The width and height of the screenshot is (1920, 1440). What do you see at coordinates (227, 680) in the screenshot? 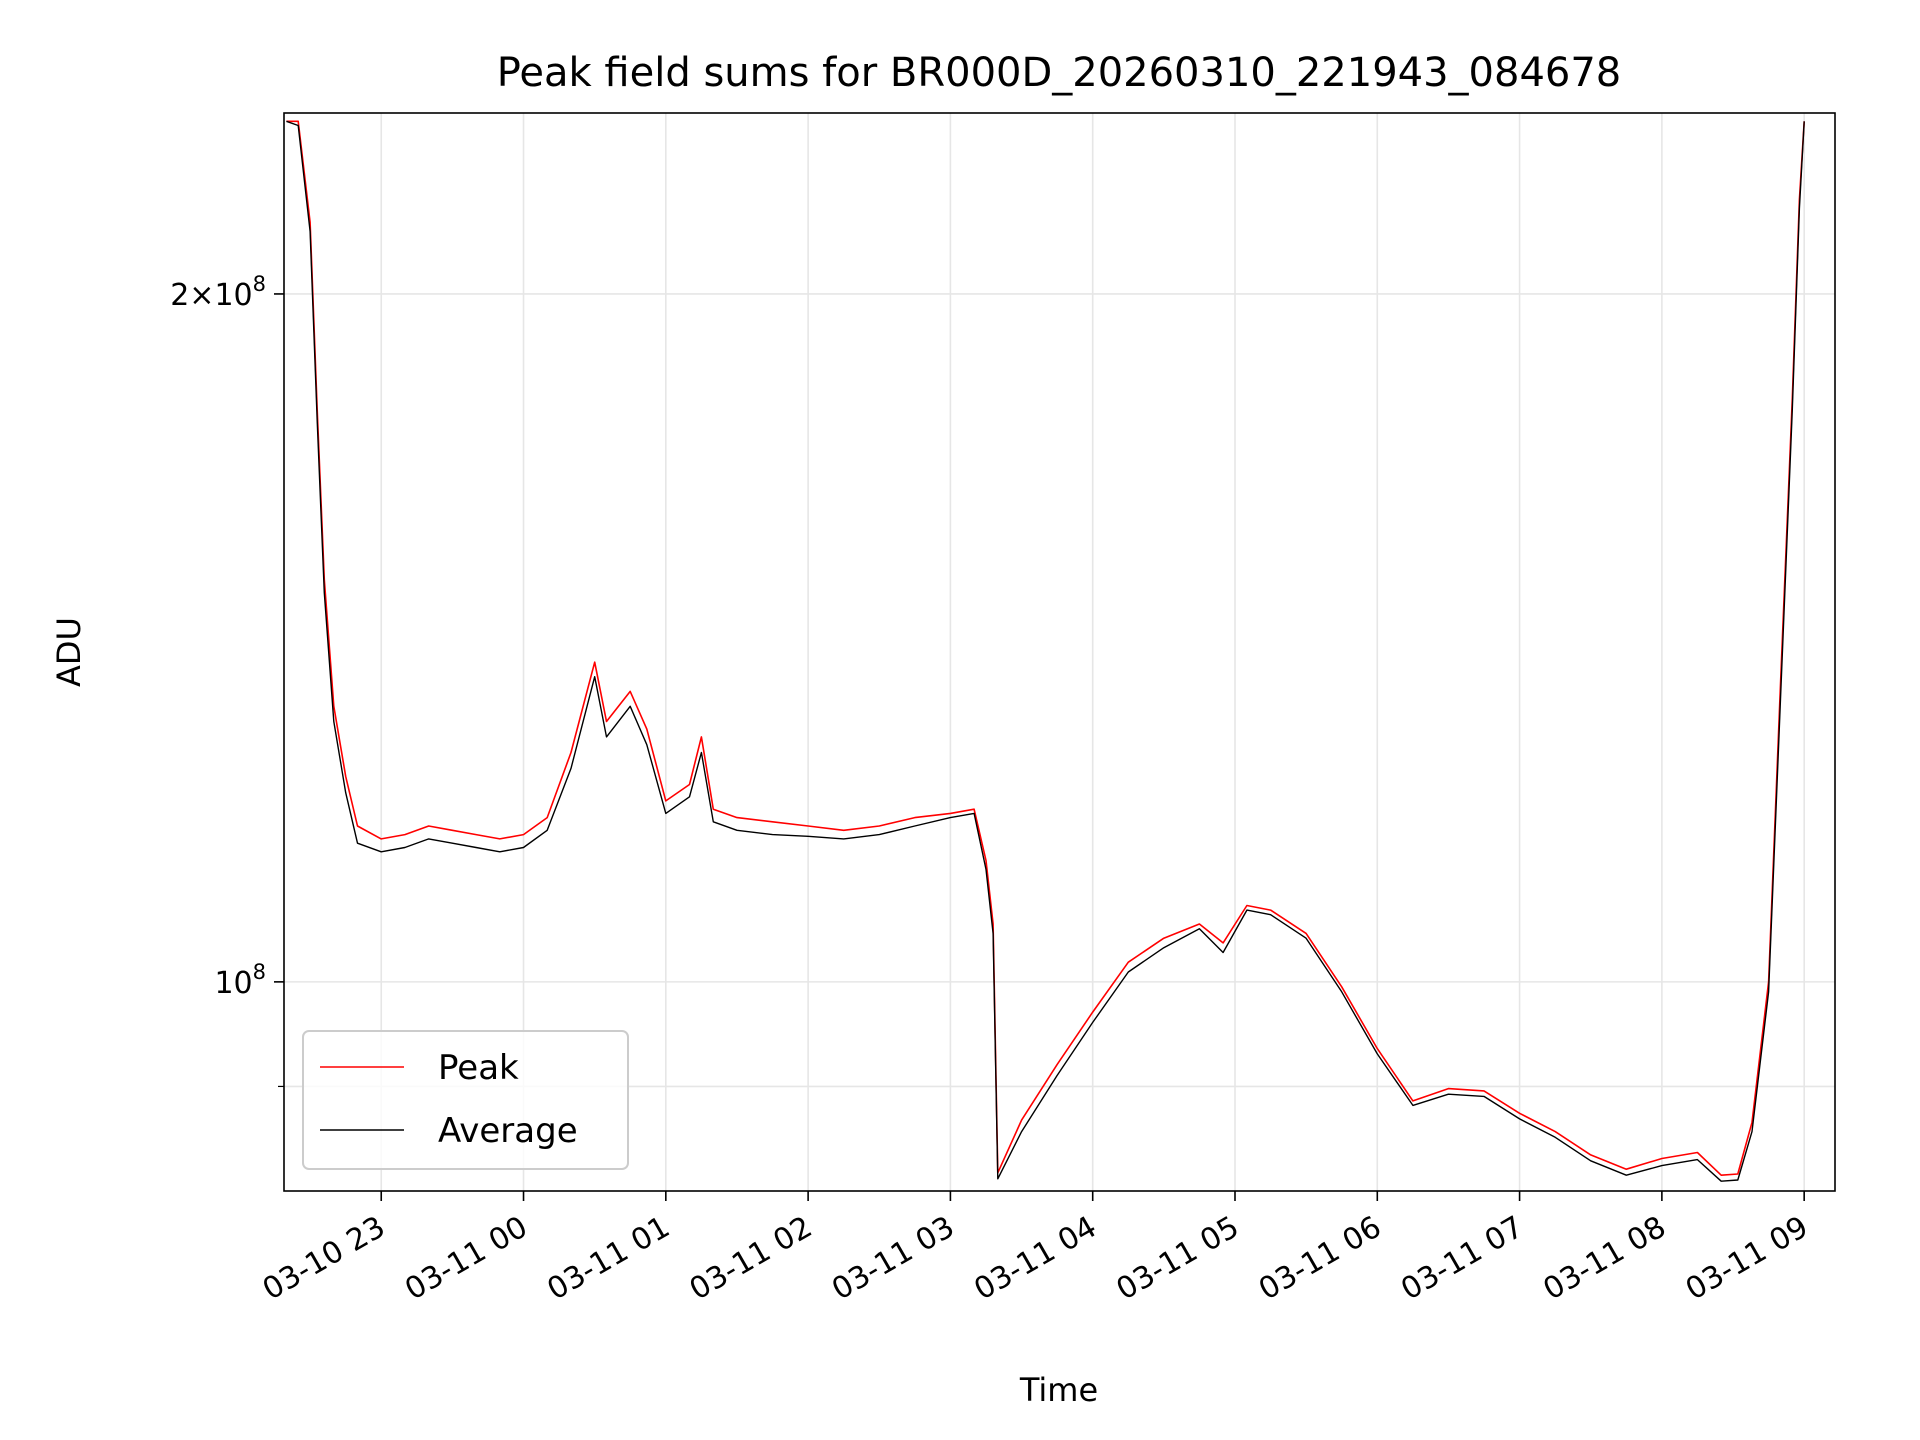
I see `y-axis: 108 2×108` at bounding box center [227, 680].